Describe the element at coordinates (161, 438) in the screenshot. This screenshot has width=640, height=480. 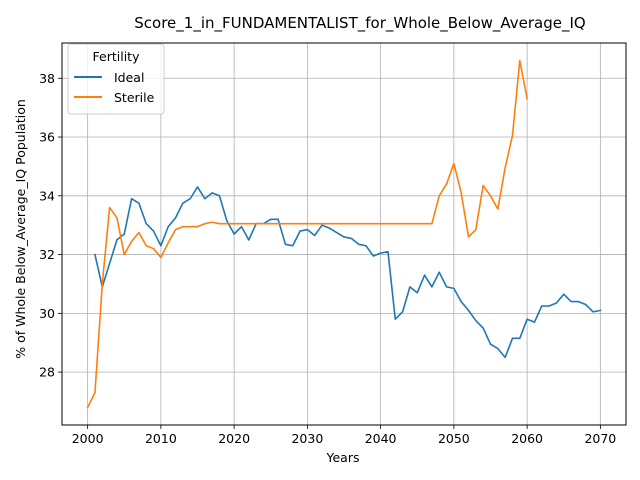
I see `x-tick-label: 2010` at that location.